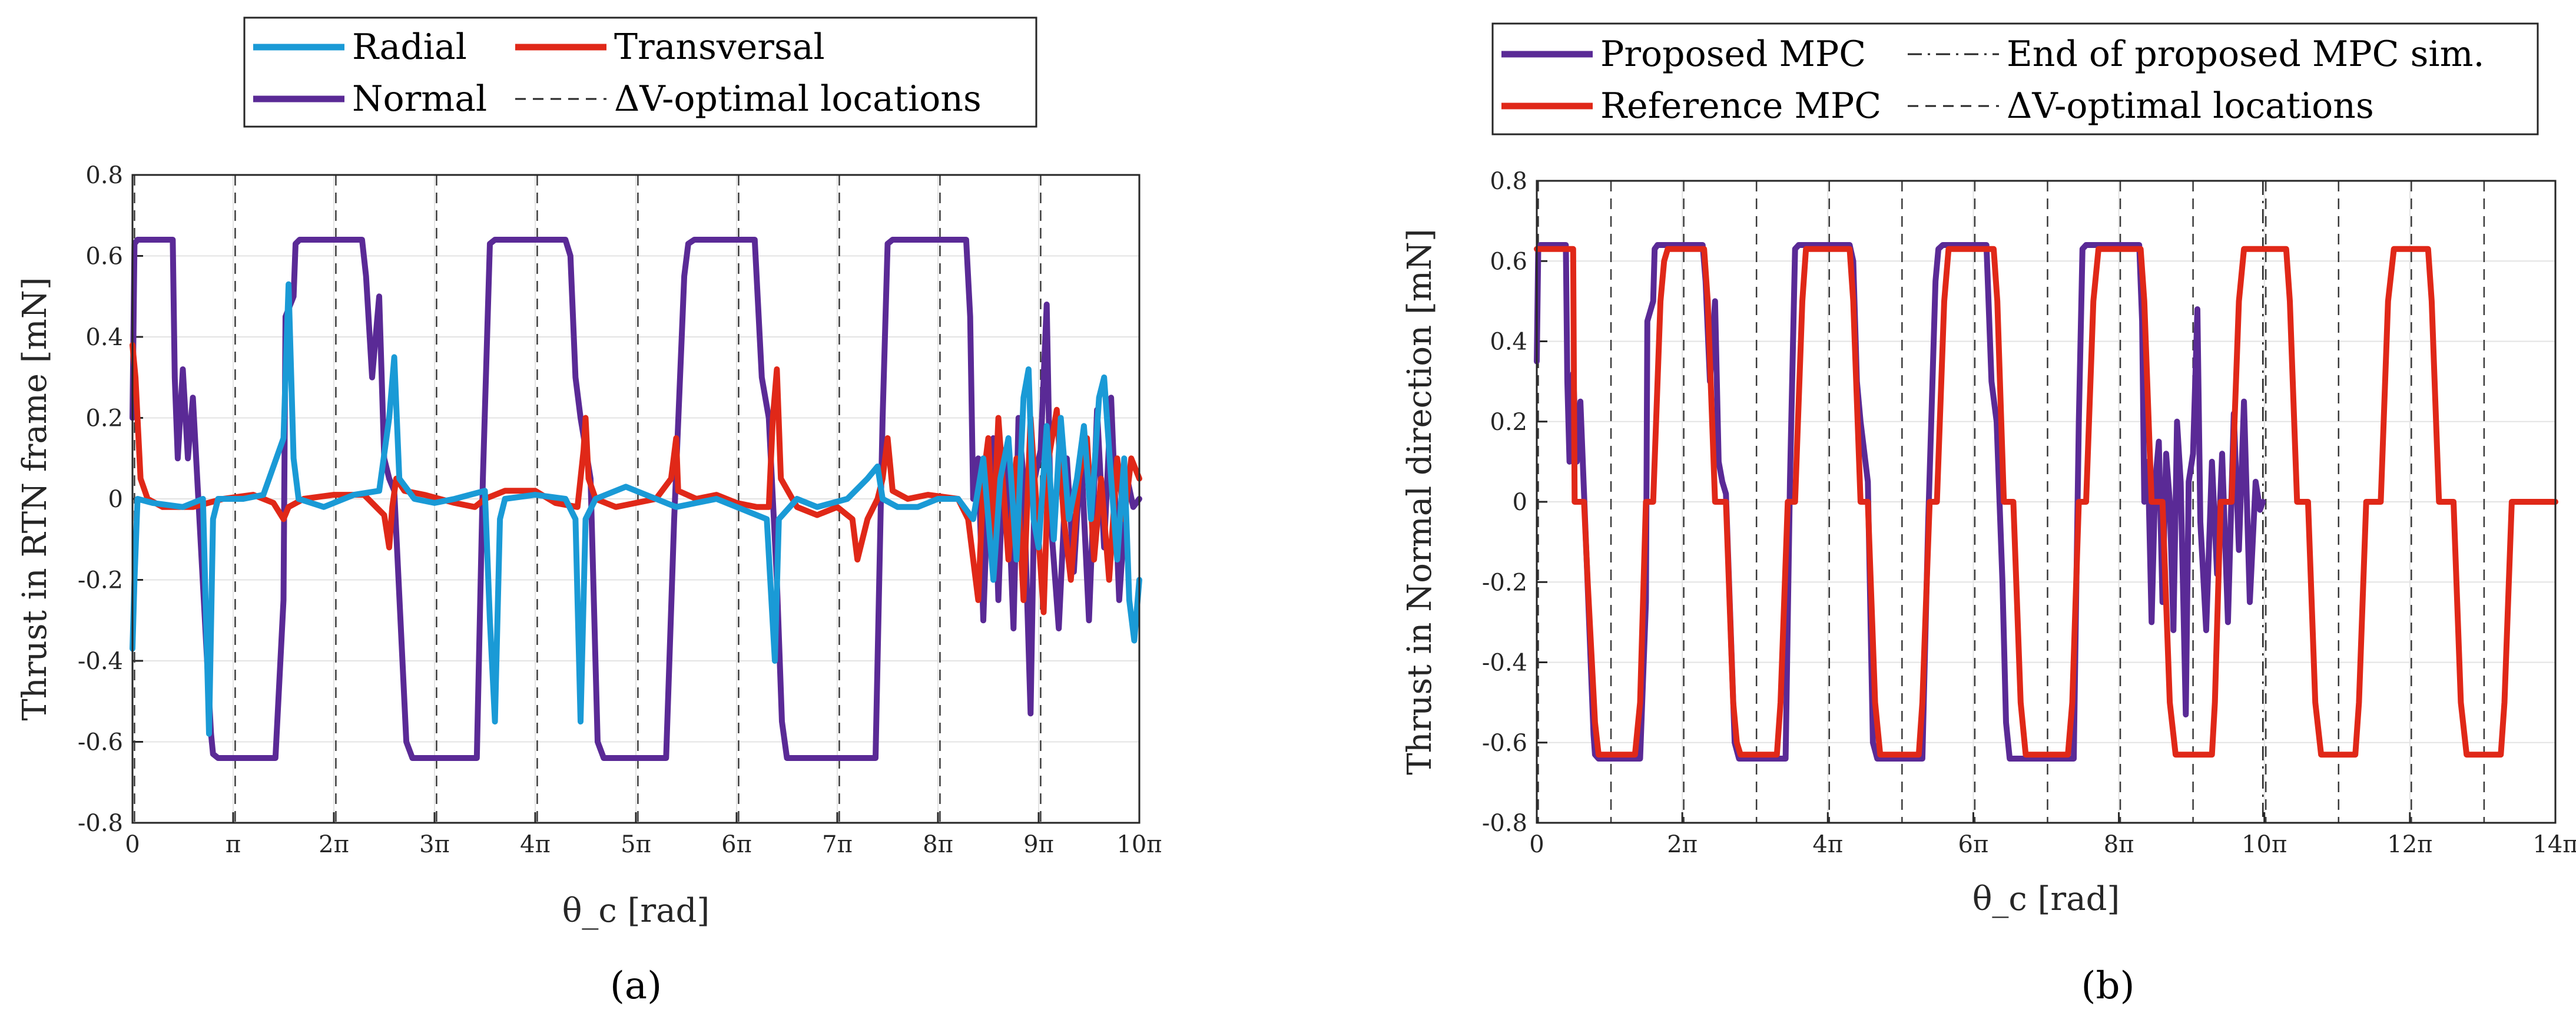  I want to click on panel-a-x-axis-label: θ_c [rad], so click(636, 911).